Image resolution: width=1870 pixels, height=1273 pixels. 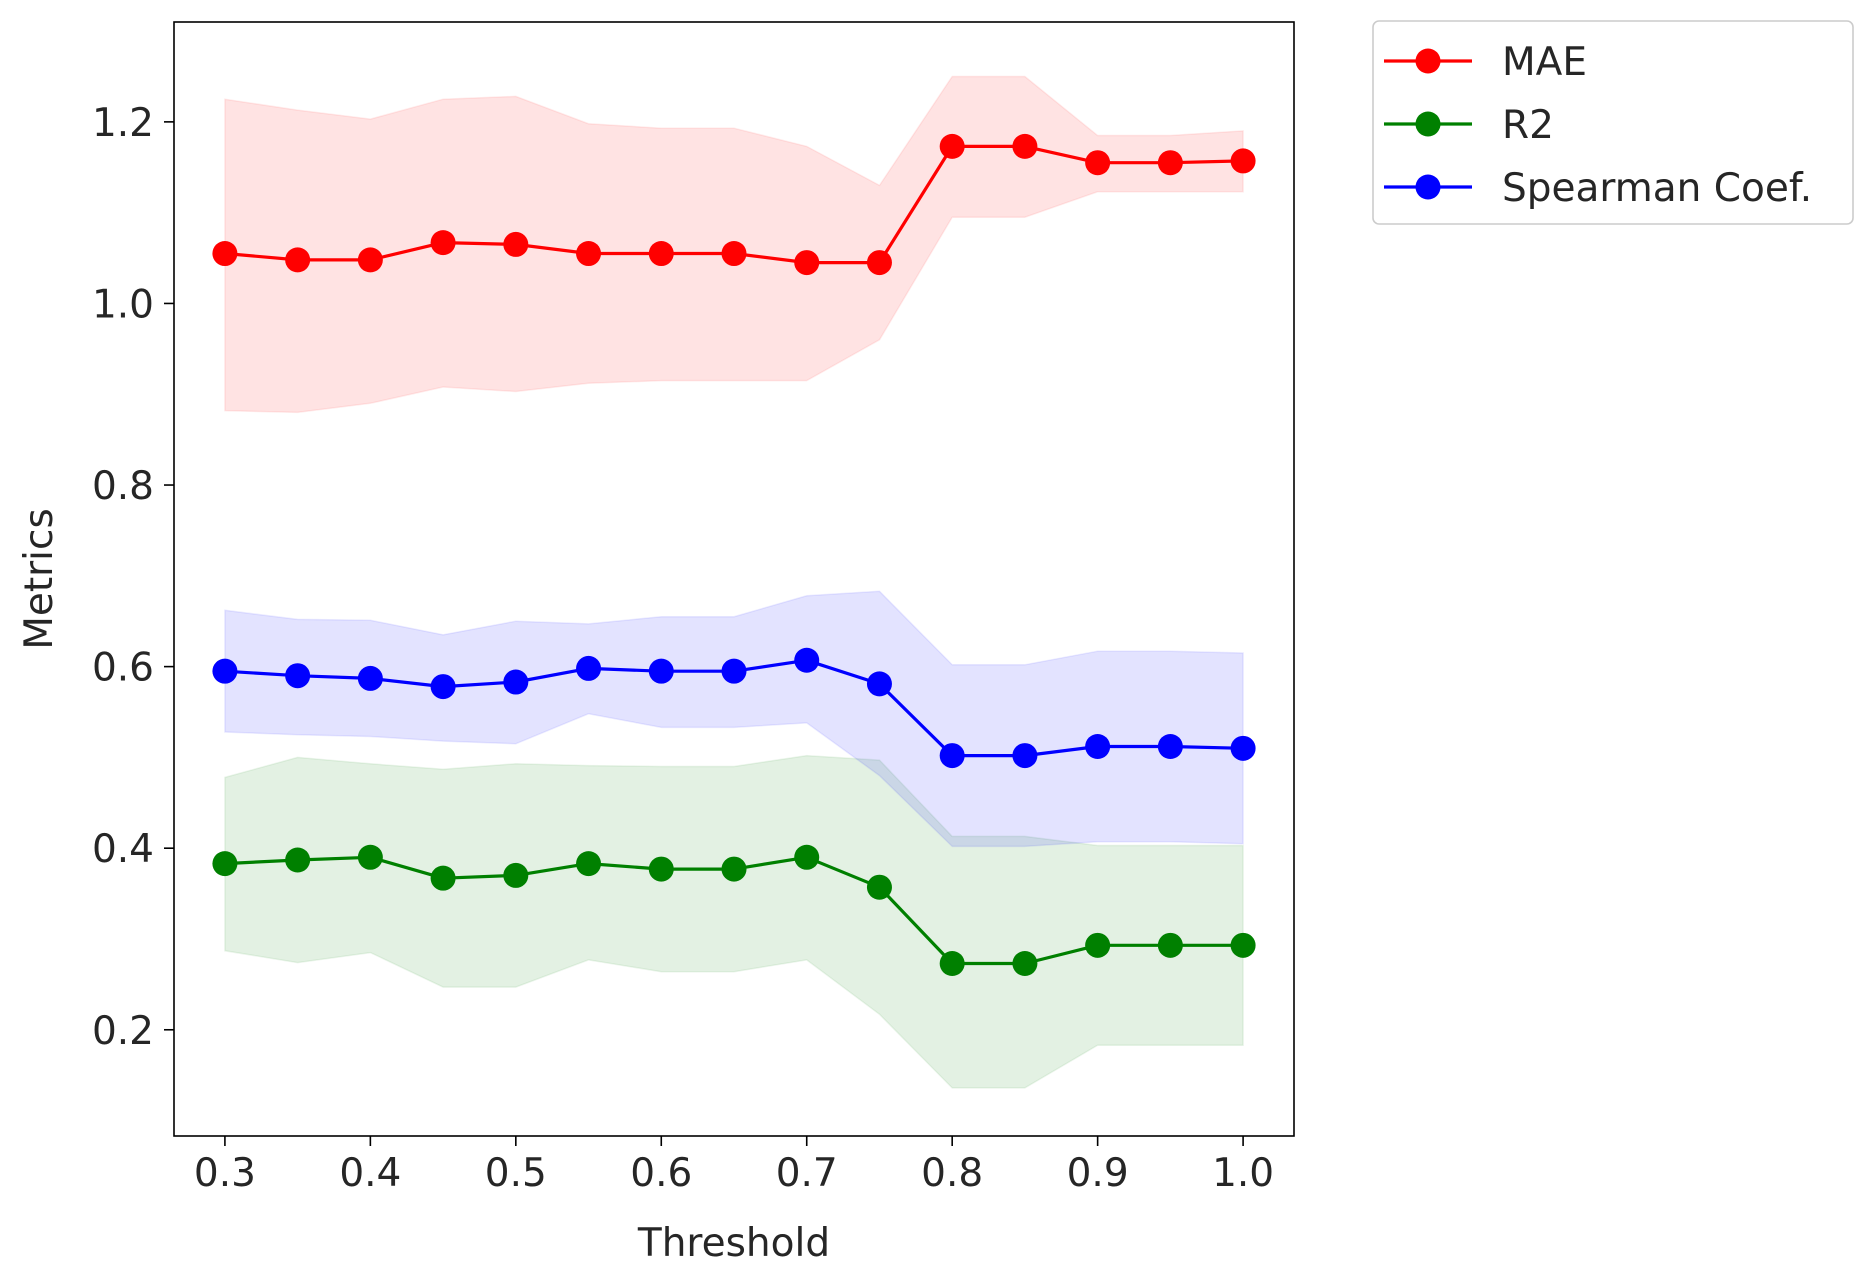 What do you see at coordinates (516, 1173) in the screenshot?
I see `x-tick-label-2: 0.5` at bounding box center [516, 1173].